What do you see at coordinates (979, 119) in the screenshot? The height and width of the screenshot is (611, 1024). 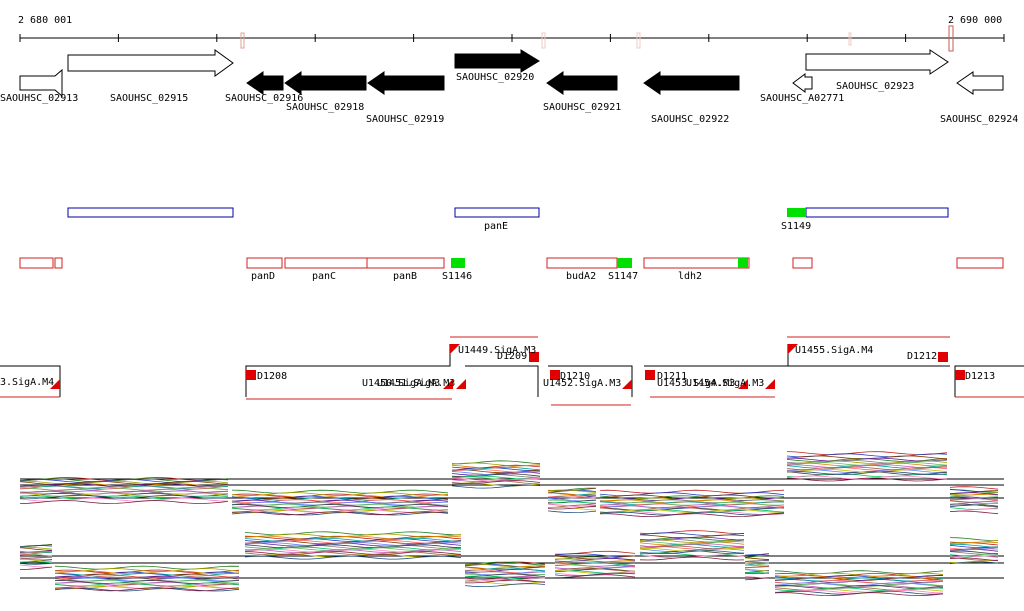 I see `gene-label: SAOUHSC_02924` at bounding box center [979, 119].